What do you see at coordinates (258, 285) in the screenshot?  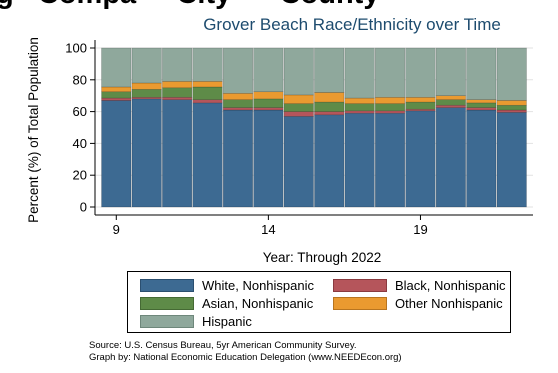 I see `legend-label-white: White, Nonhispanic` at bounding box center [258, 285].